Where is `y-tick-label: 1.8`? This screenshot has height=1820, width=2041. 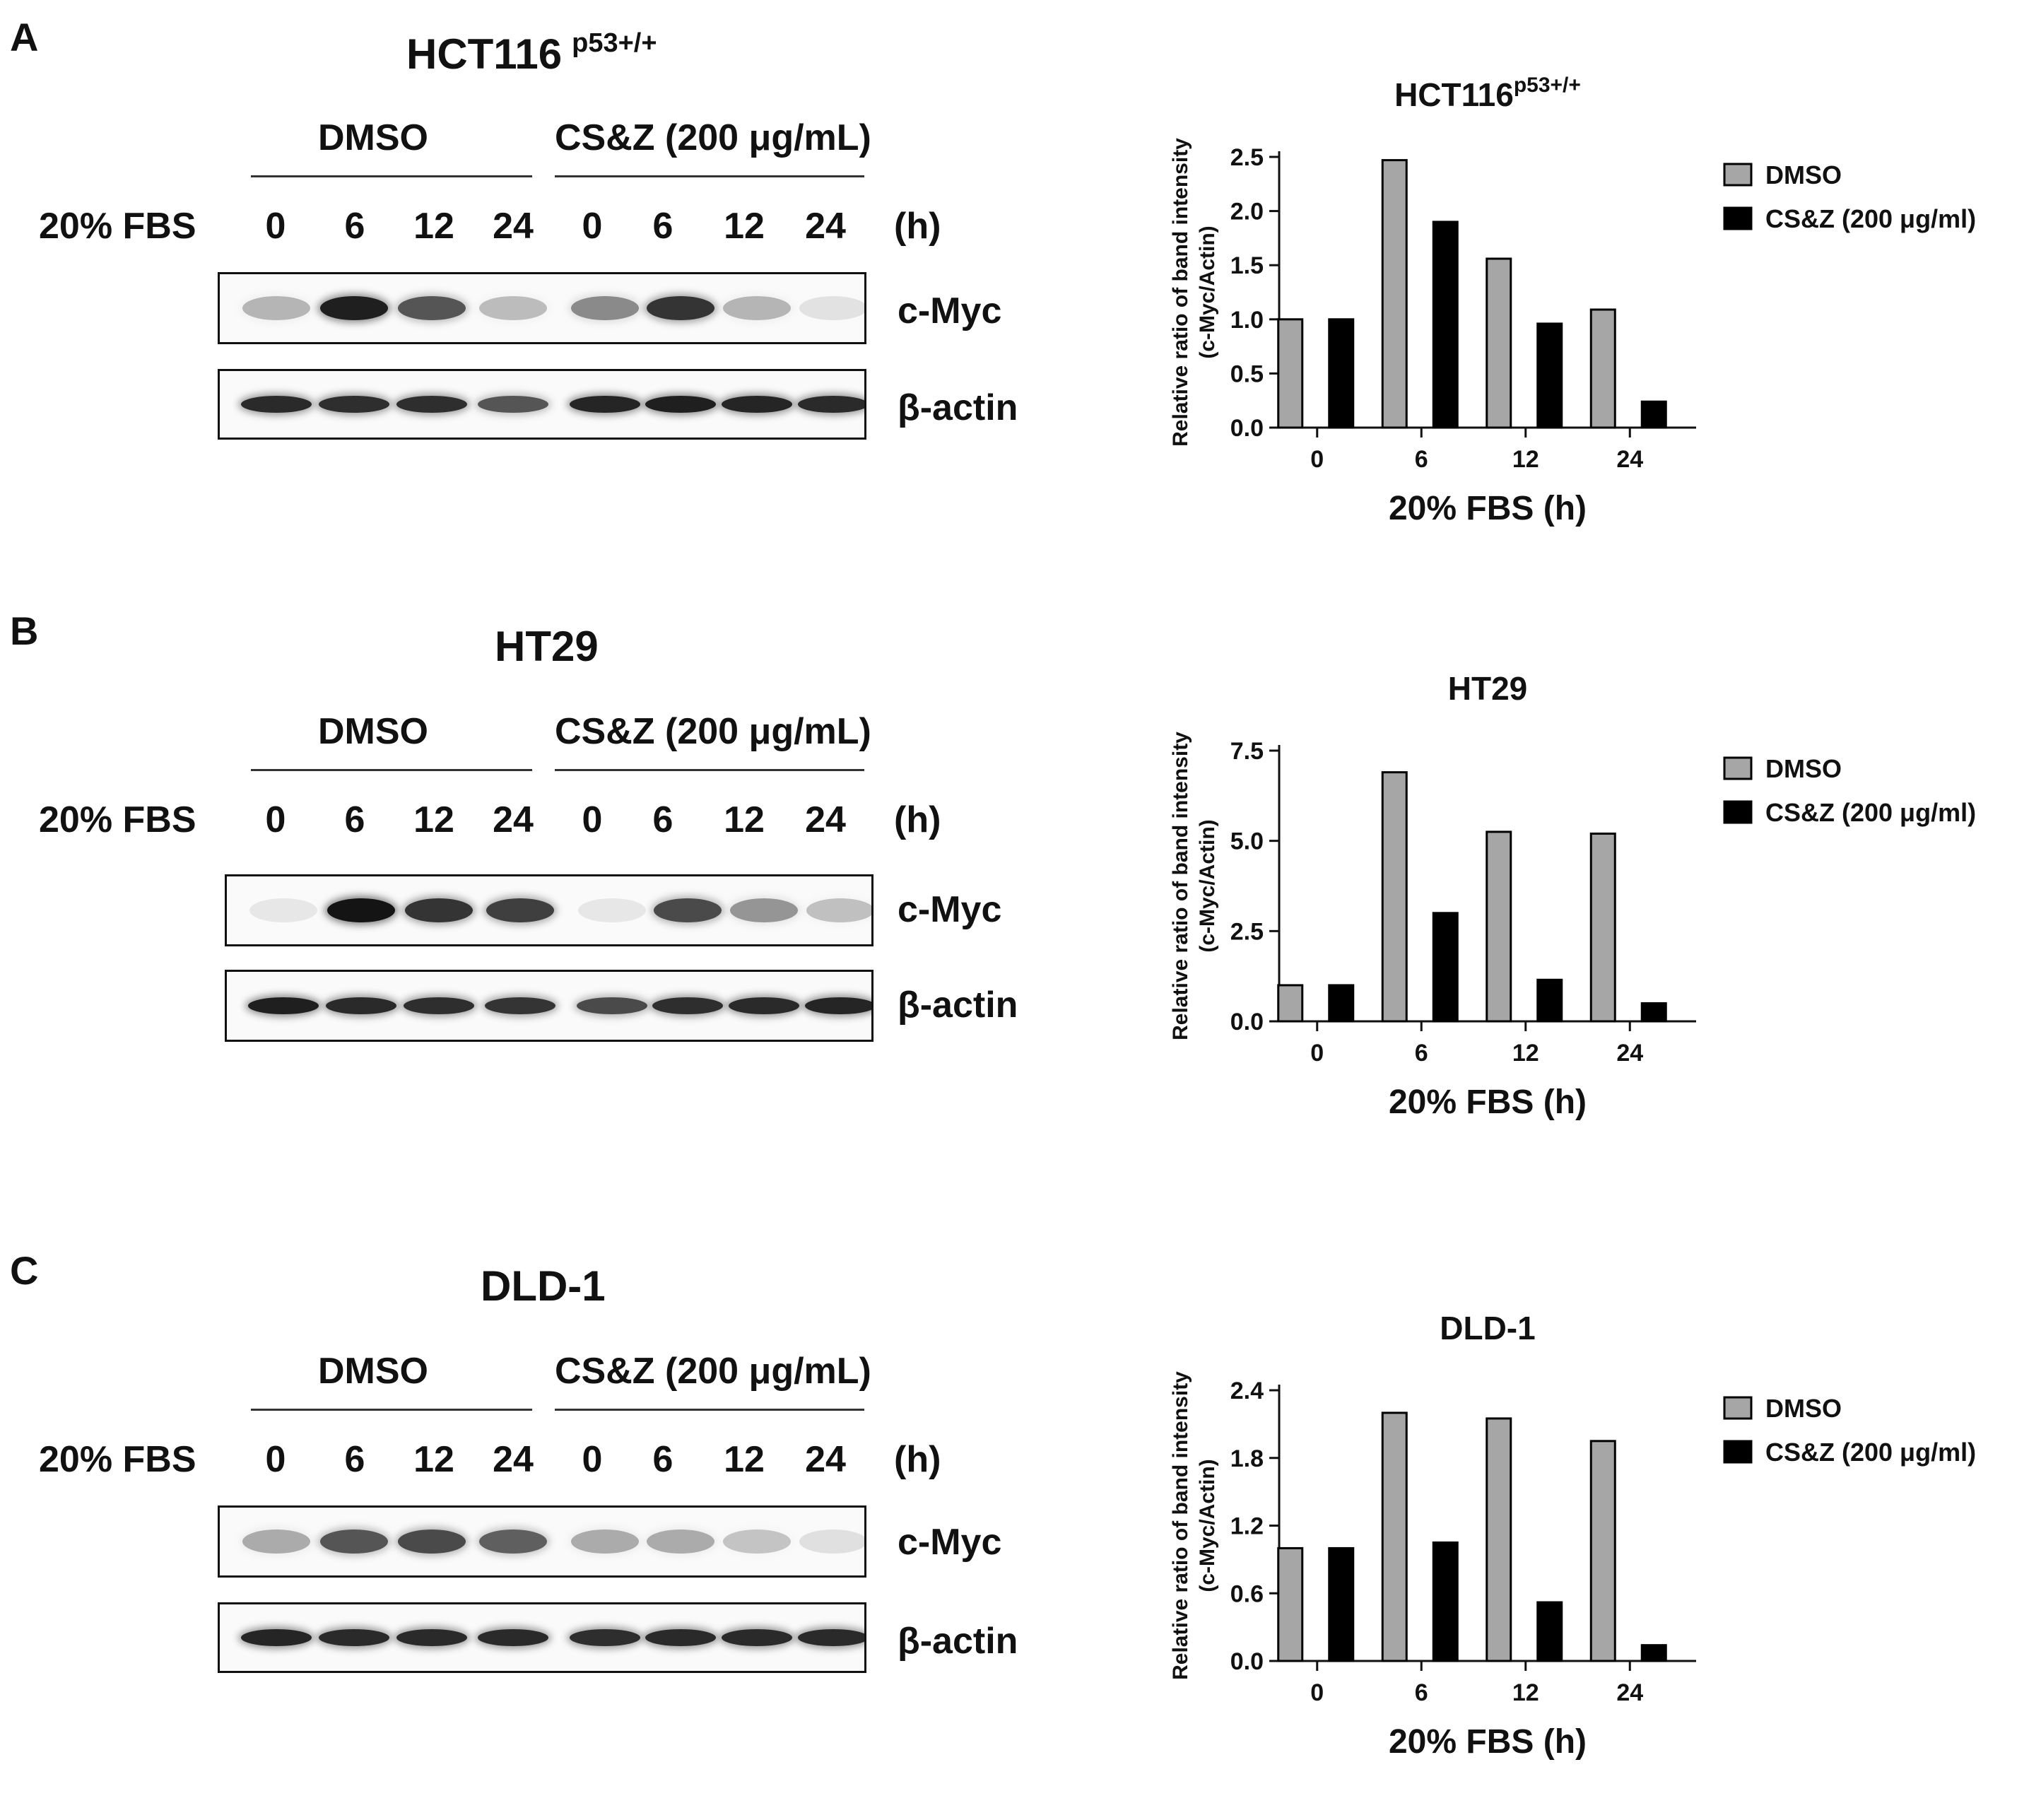 y-tick-label: 1.8 is located at coordinates (1247, 1458).